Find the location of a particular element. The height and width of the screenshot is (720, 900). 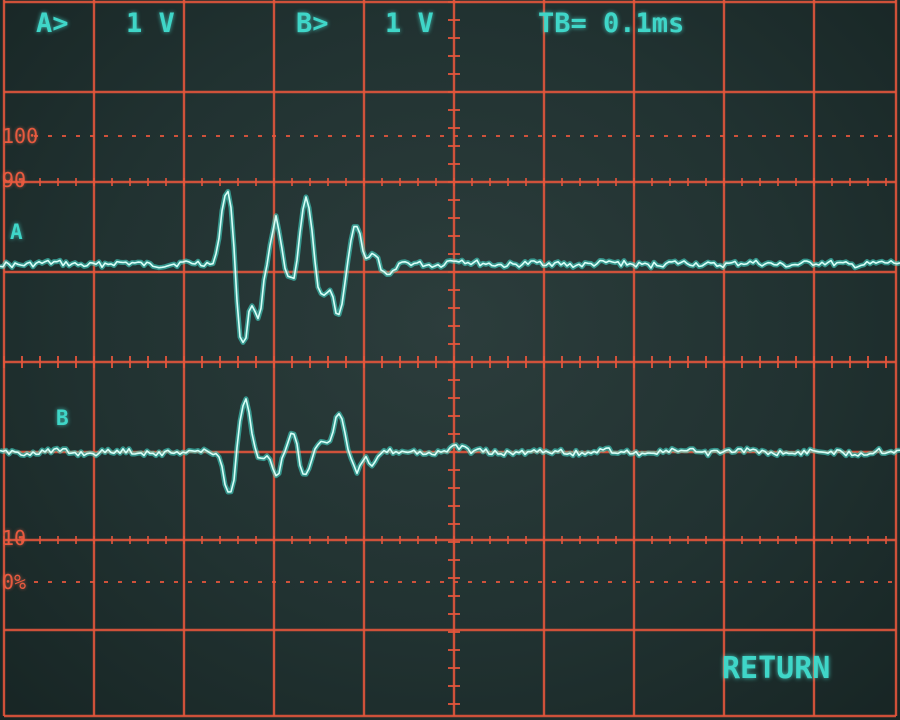

channel-b-scale: 1 V is located at coordinates (409, 23).